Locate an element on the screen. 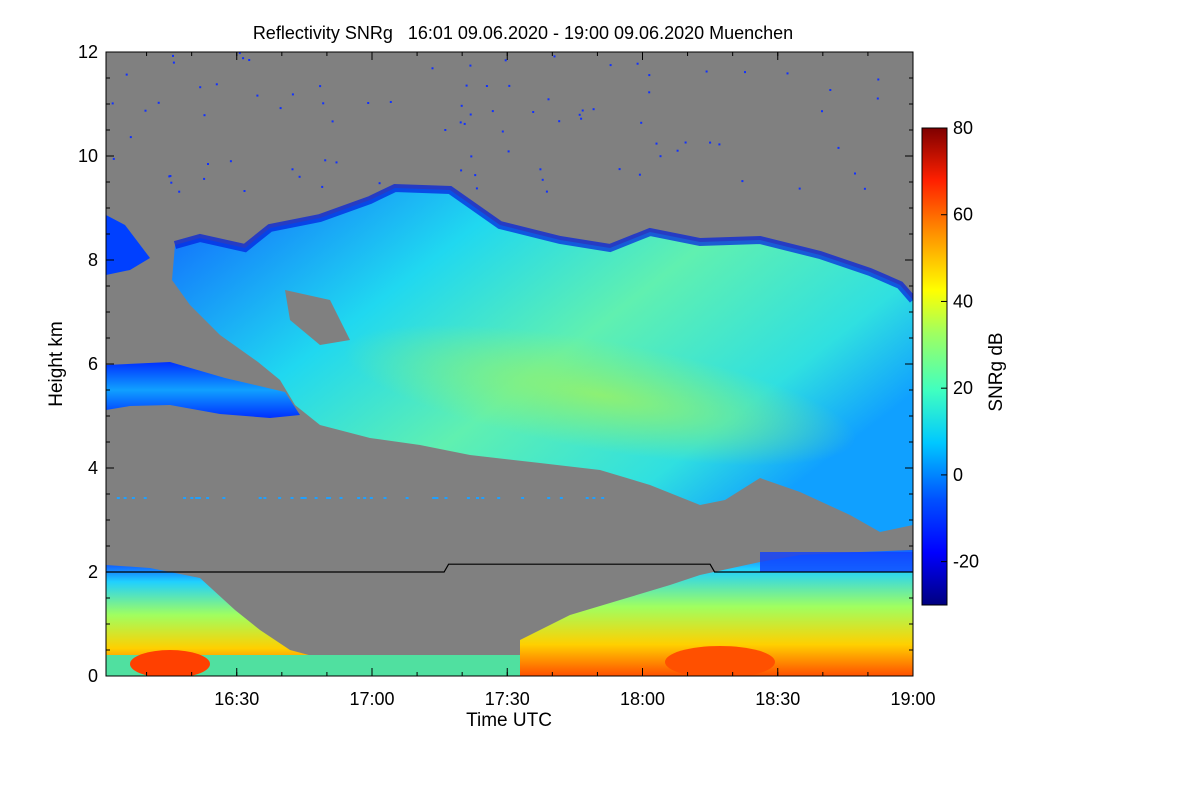 The width and height of the screenshot is (1200, 800). colorbar-label: SNRg dB is located at coordinates (996, 371).